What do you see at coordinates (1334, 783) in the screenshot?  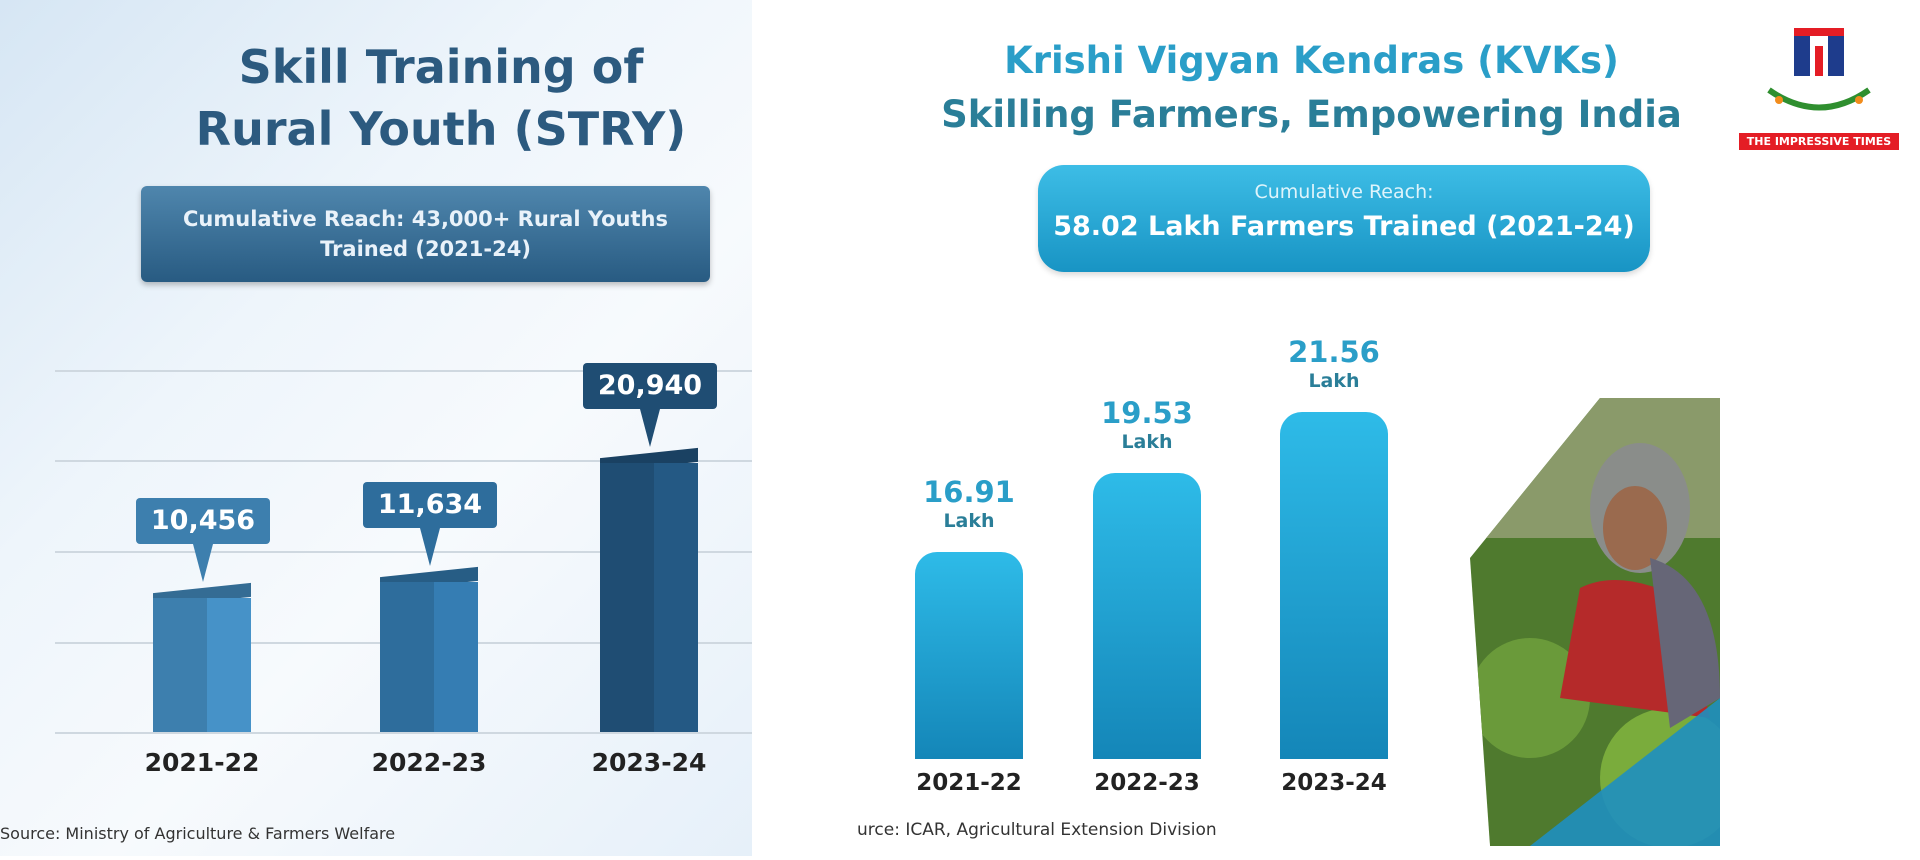 I see `kvk-year-label: 2023-24` at bounding box center [1334, 783].